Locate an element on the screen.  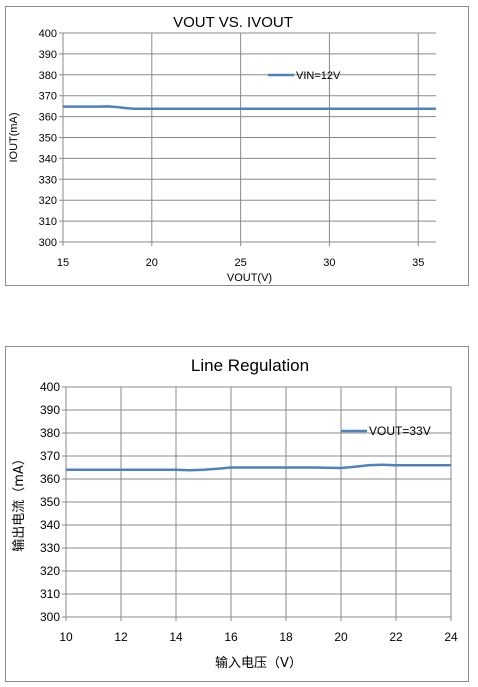
x-tick-label: 14 is located at coordinates (176, 637).